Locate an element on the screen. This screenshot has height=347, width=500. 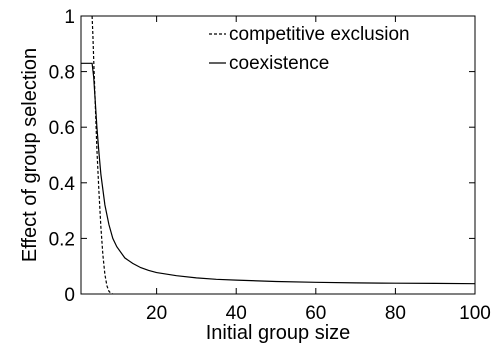
x-axis-title: Initial group size is located at coordinates (278, 333).